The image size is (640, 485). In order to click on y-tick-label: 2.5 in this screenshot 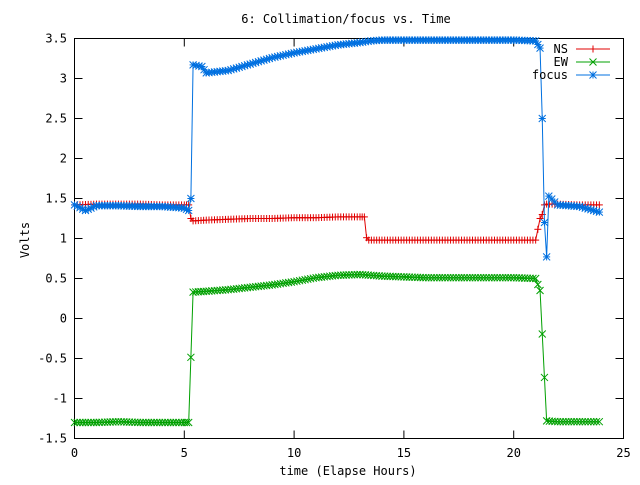, I will do `click(56, 119)`.